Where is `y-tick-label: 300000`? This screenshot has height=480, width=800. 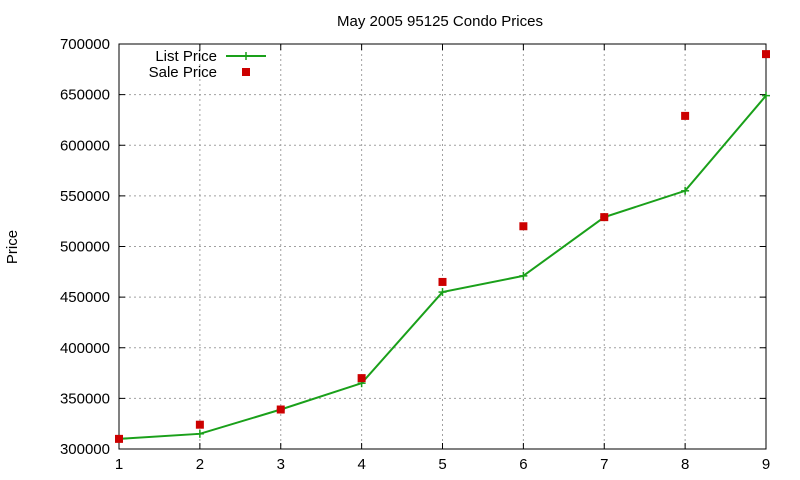 y-tick-label: 300000 is located at coordinates (85, 449).